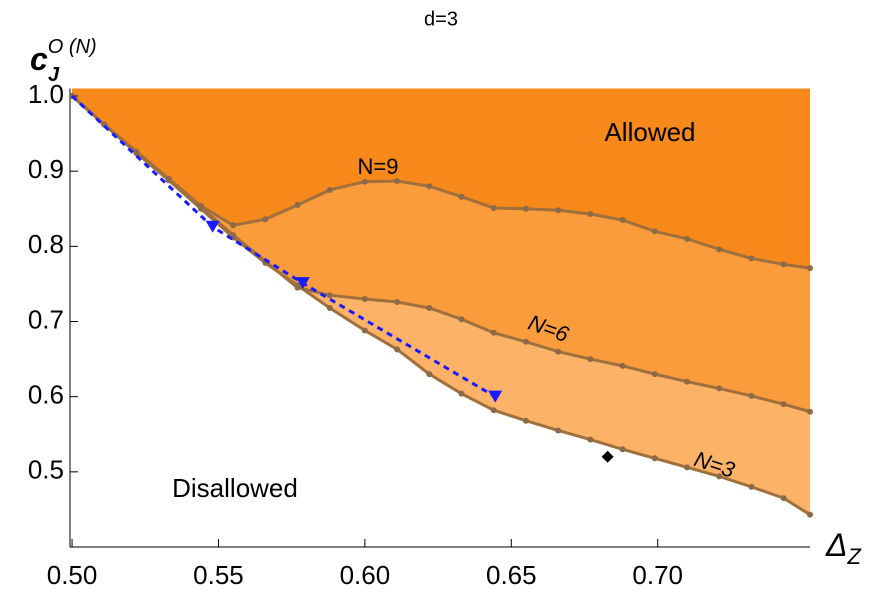 The height and width of the screenshot is (594, 883). I want to click on y-axis-label-sup: O (N), so click(72, 47).